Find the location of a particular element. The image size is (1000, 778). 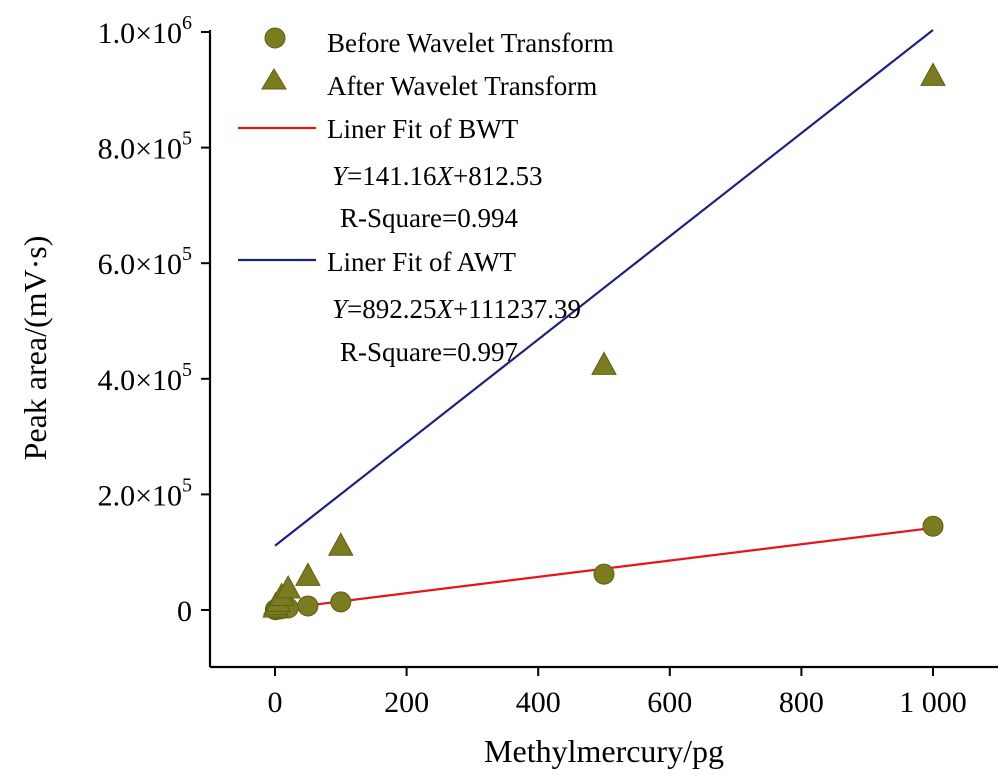

legend-marker-circle is located at coordinates (275, 38).